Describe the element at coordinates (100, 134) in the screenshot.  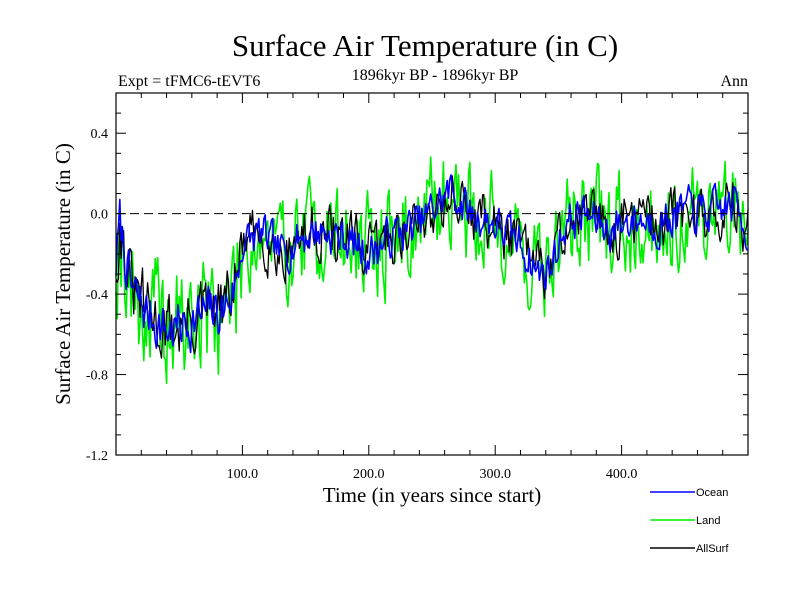
I see `y-tick-label: 0.4` at that location.